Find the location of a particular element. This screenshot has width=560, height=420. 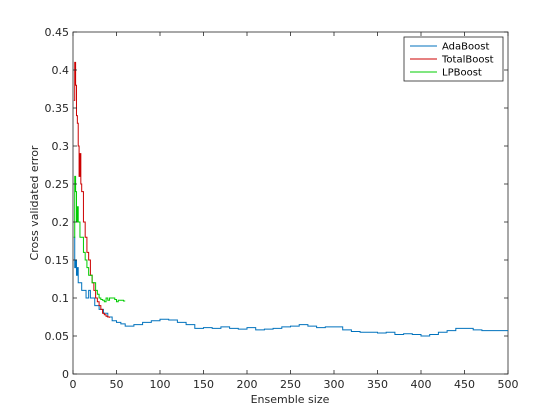

y-tick-label: 0.3 is located at coordinates (61, 146).